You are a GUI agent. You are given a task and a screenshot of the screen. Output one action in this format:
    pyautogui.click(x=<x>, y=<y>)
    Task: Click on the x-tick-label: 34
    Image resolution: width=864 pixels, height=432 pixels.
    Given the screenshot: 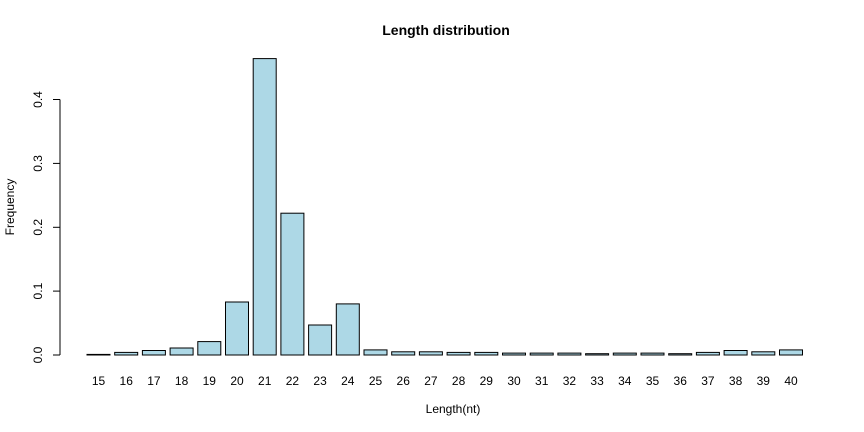 What is the action you would take?
    pyautogui.click(x=625, y=381)
    